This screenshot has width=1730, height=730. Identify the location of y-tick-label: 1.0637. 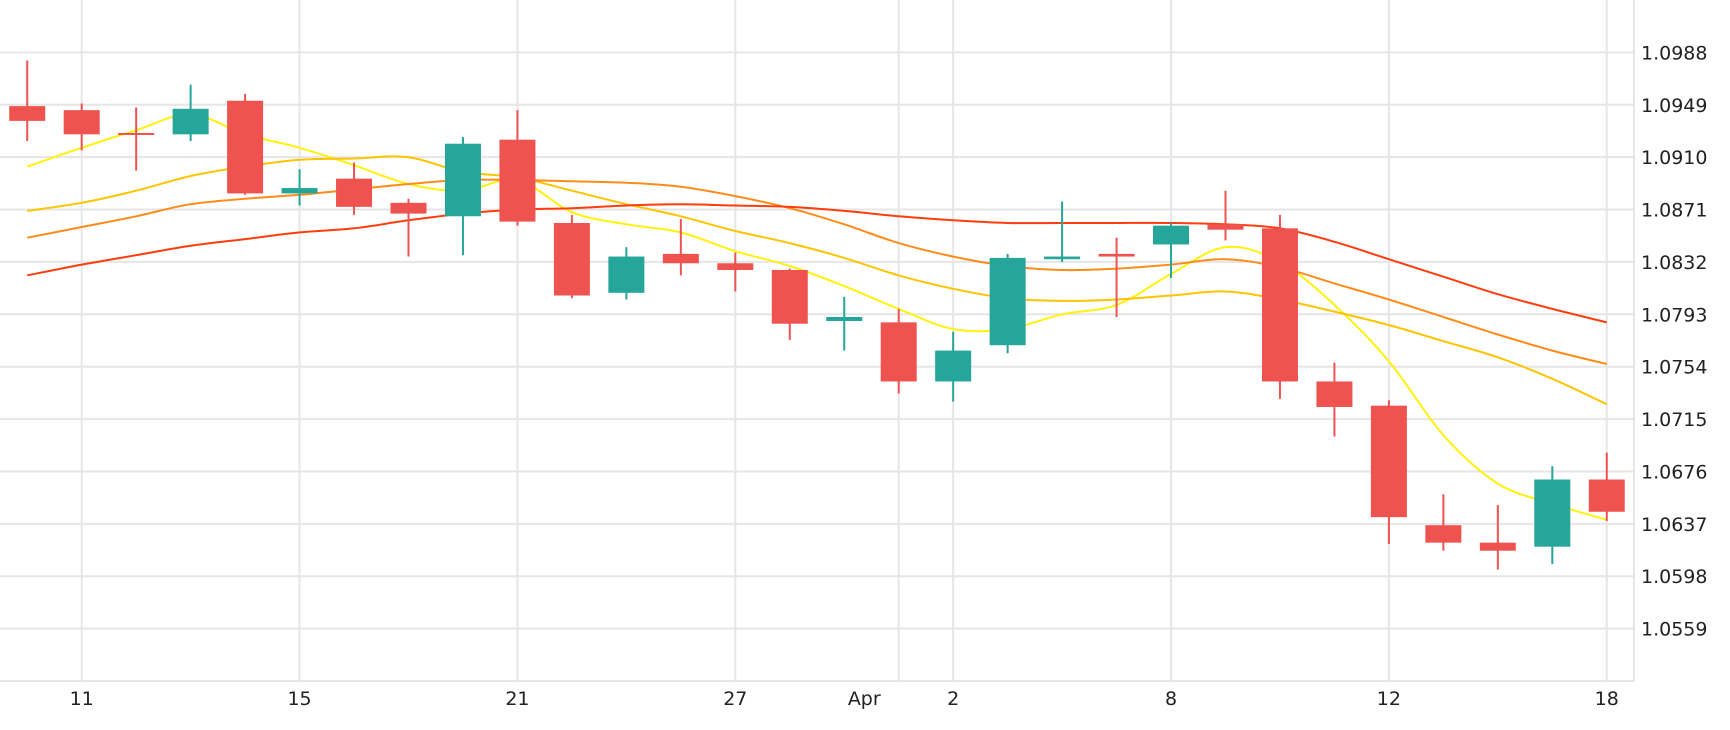
(1674, 525).